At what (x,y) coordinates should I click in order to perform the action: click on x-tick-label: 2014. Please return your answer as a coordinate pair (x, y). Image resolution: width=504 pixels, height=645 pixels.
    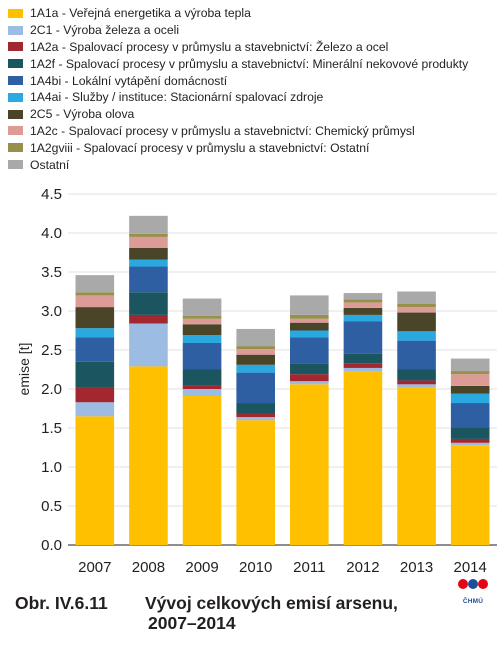
    Looking at the image, I should click on (470, 567).